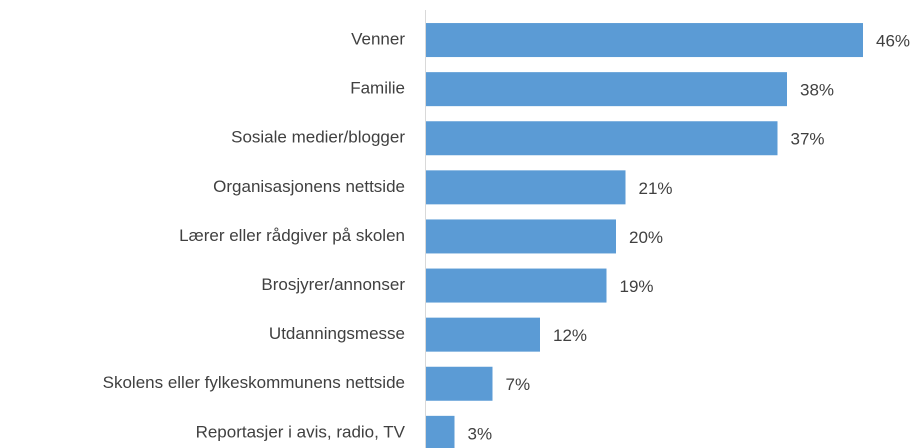 This screenshot has height=448, width=922. Describe the element at coordinates (480, 433) in the screenshot. I see `value-label: 3%` at that location.